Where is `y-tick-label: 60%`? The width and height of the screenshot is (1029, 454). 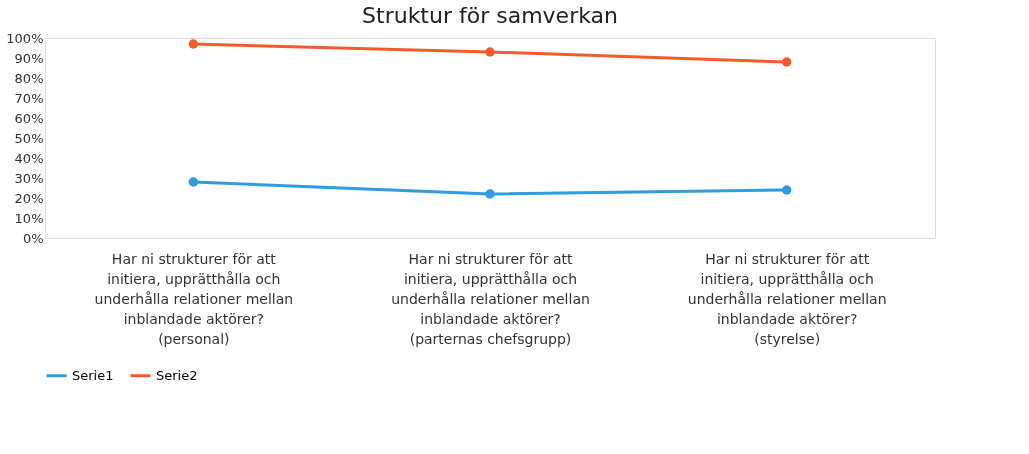 y-tick-label: 60% is located at coordinates (29, 118).